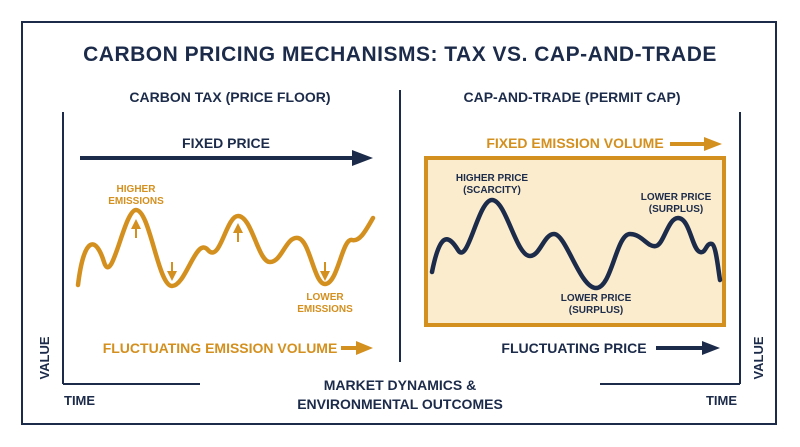 The width and height of the screenshot is (800, 447). I want to click on lower-price-right-label-line1: LOWER PRICE, so click(676, 197).